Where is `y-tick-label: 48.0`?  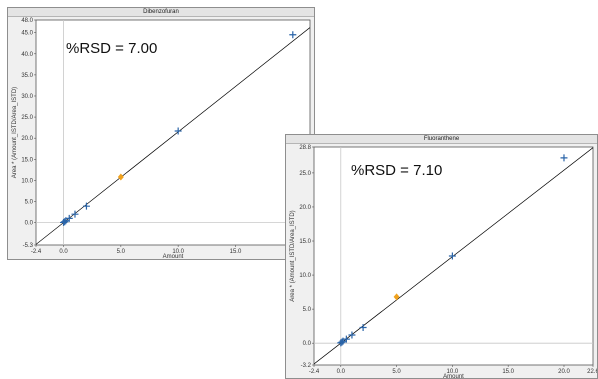
y-tick-label: 48.0 is located at coordinates (27, 21).